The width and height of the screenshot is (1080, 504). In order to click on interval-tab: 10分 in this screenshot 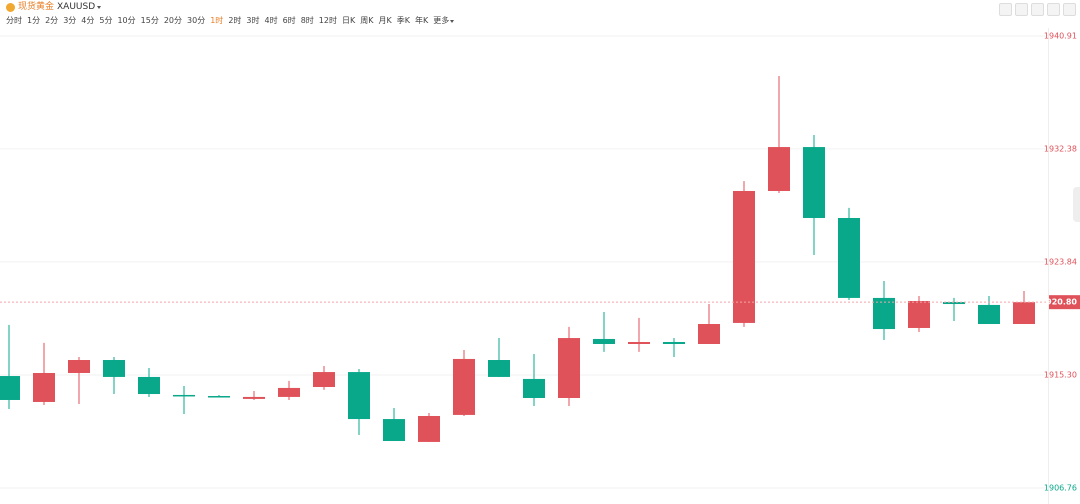, I will do `click(126, 20)`.